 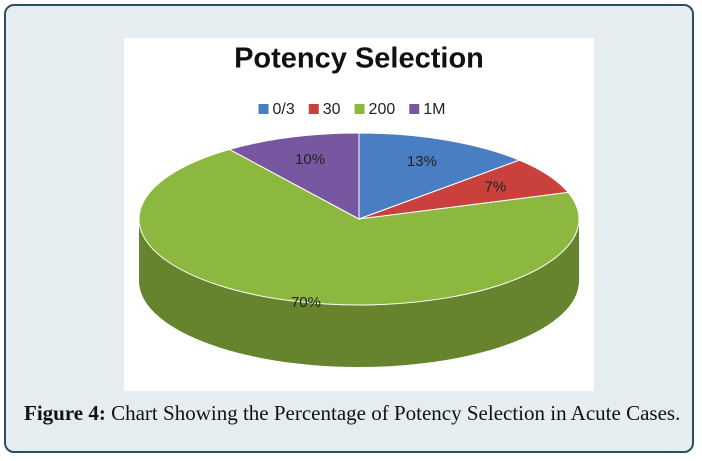 What do you see at coordinates (306, 302) in the screenshot?
I see `data-label: 70%` at bounding box center [306, 302].